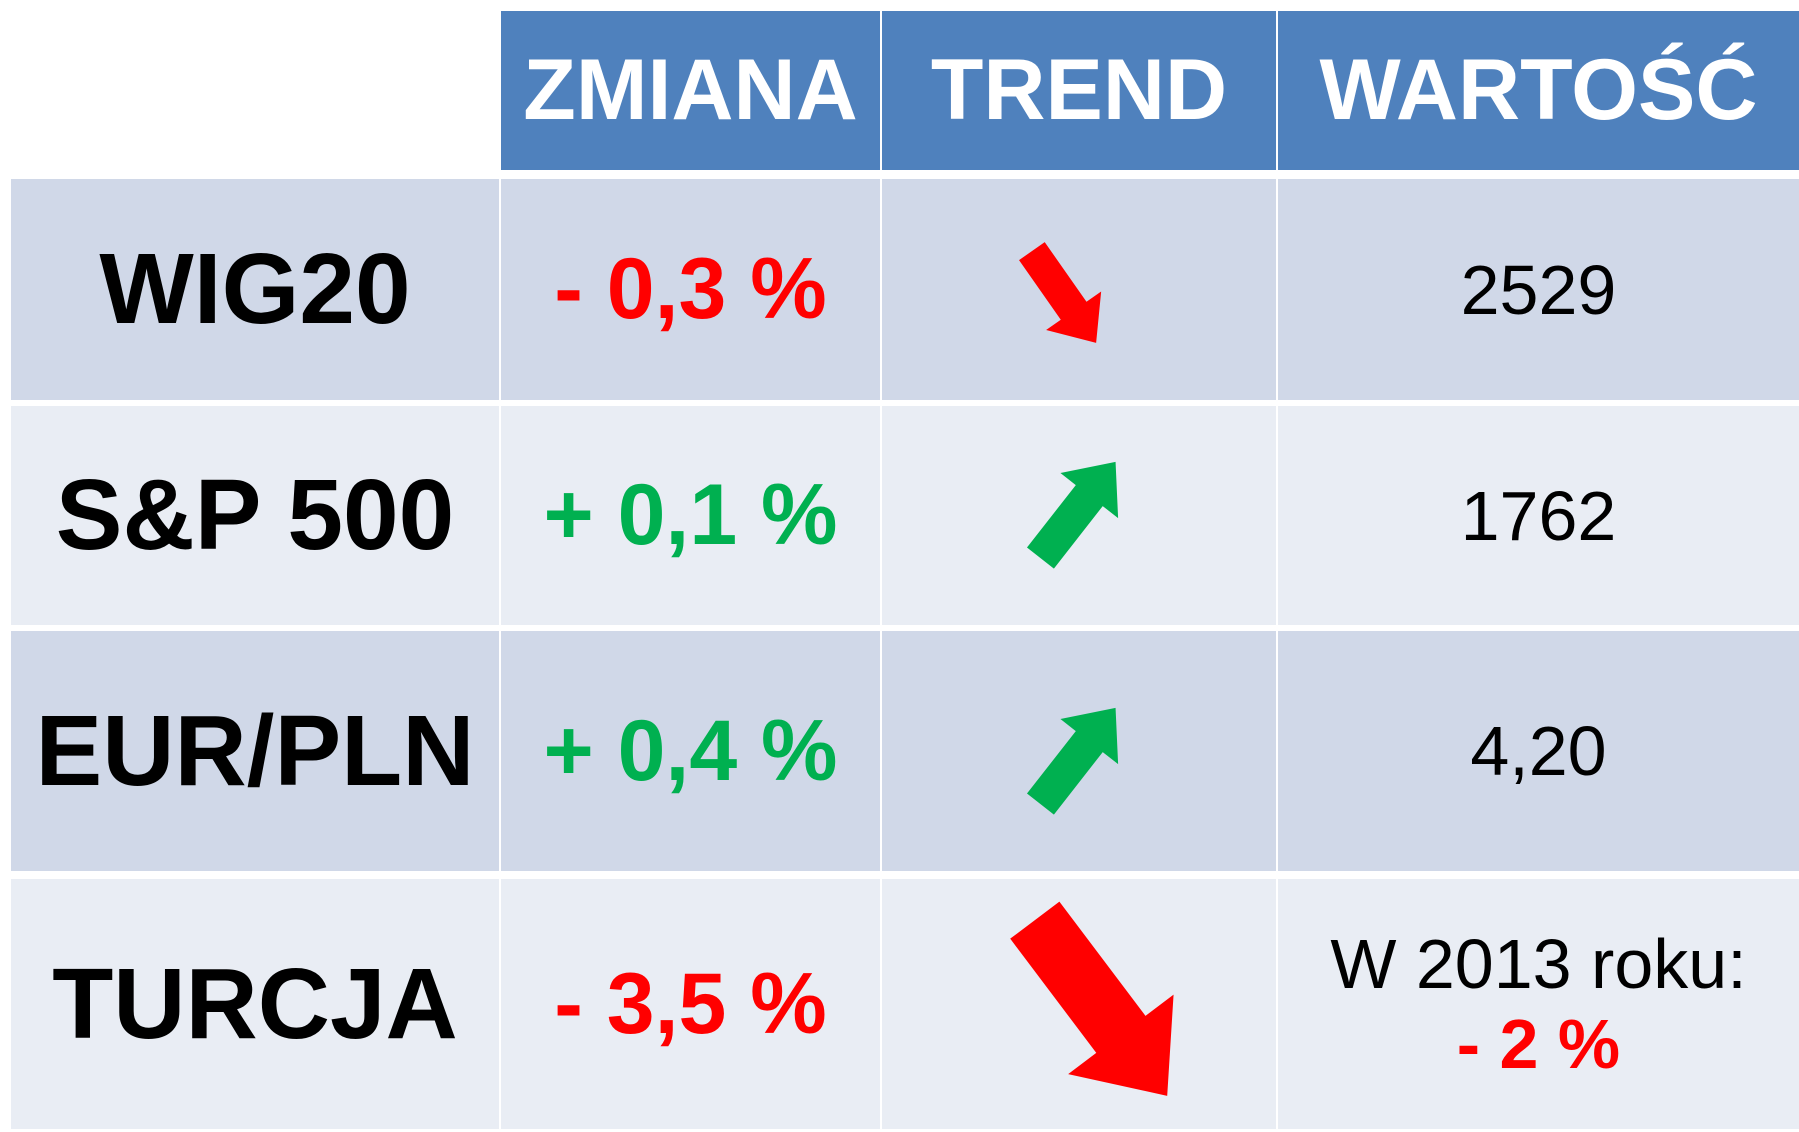  I want to click on header-text: TREND, so click(1079, 90).